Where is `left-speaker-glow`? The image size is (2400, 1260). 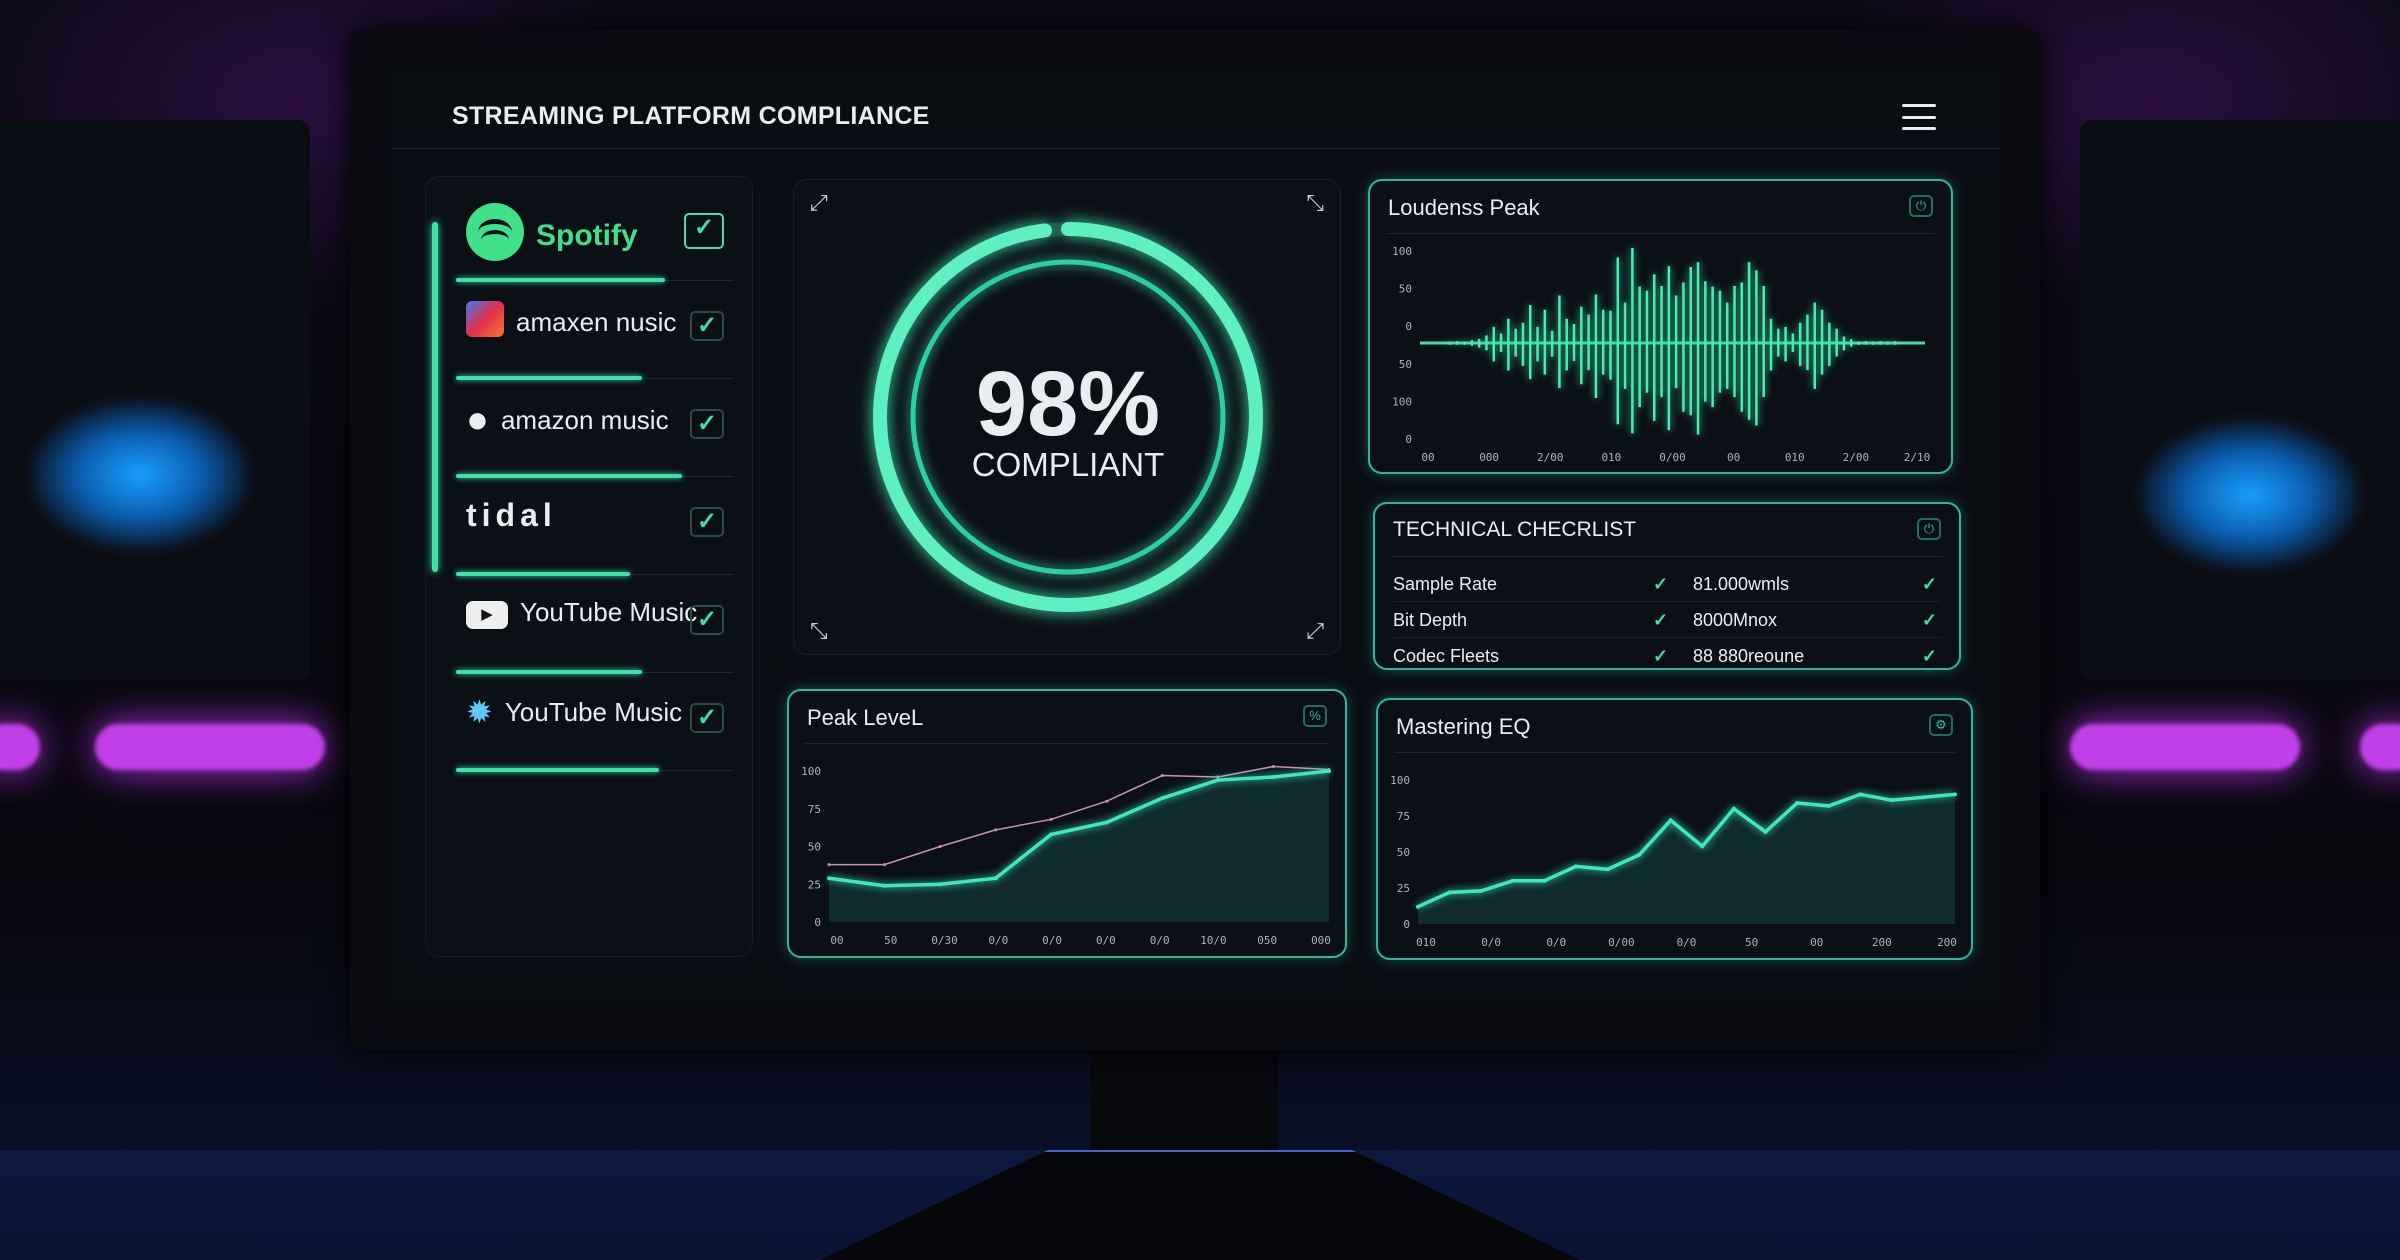 left-speaker-glow is located at coordinates (140, 475).